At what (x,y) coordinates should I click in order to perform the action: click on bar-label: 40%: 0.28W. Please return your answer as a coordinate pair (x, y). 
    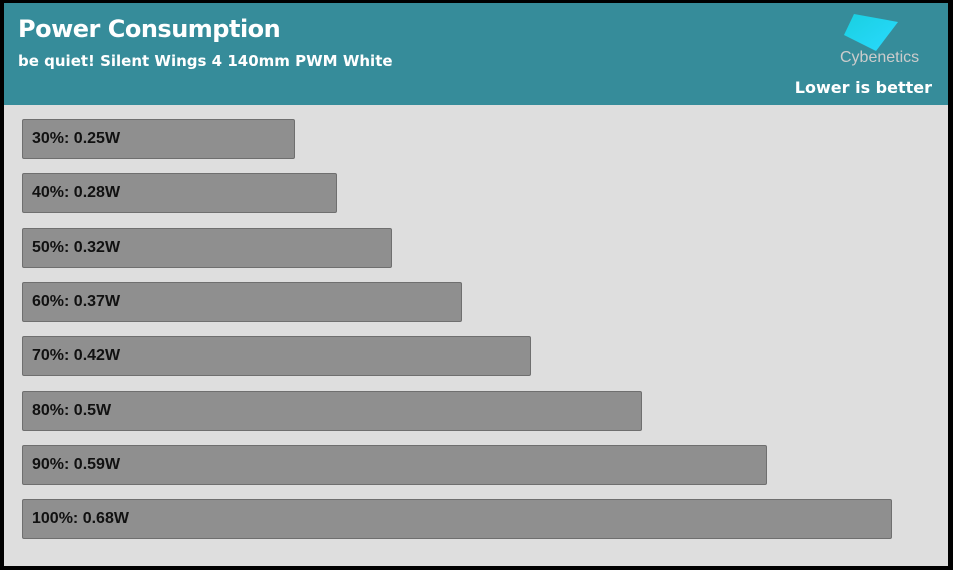
    Looking at the image, I should click on (76, 193).